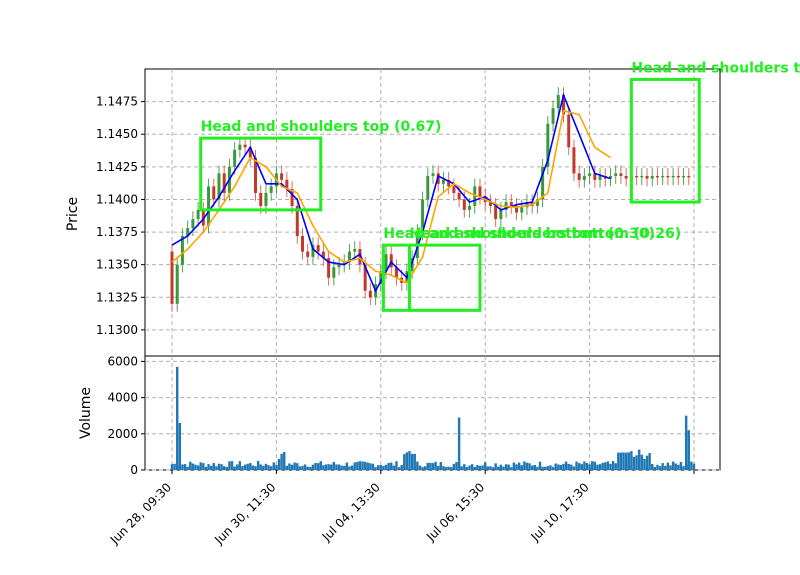  I want to click on volume-y-tick-label: 0, so click(134, 470).